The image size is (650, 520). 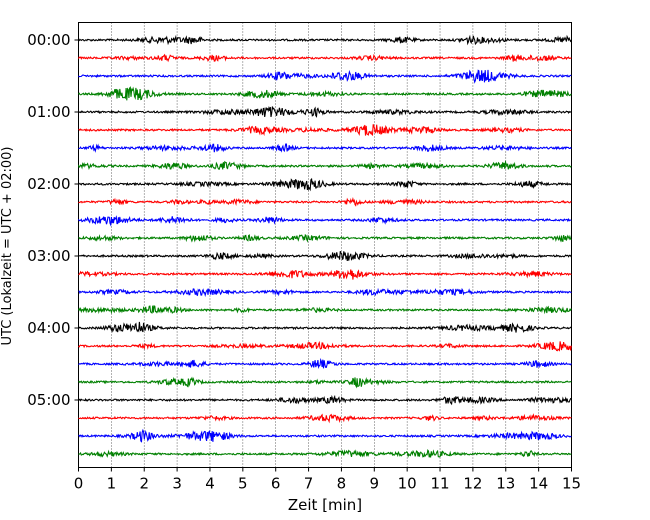 I want to click on x-tick-label-13: 13, so click(x=505, y=484).